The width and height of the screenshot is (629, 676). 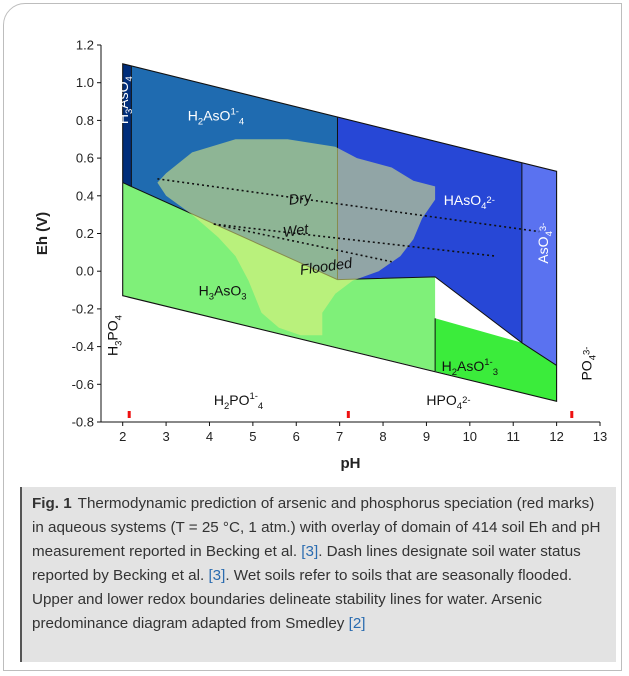 What do you see at coordinates (85, 158) in the screenshot?
I see `y-tick-label-0.6: 0.6` at bounding box center [85, 158].